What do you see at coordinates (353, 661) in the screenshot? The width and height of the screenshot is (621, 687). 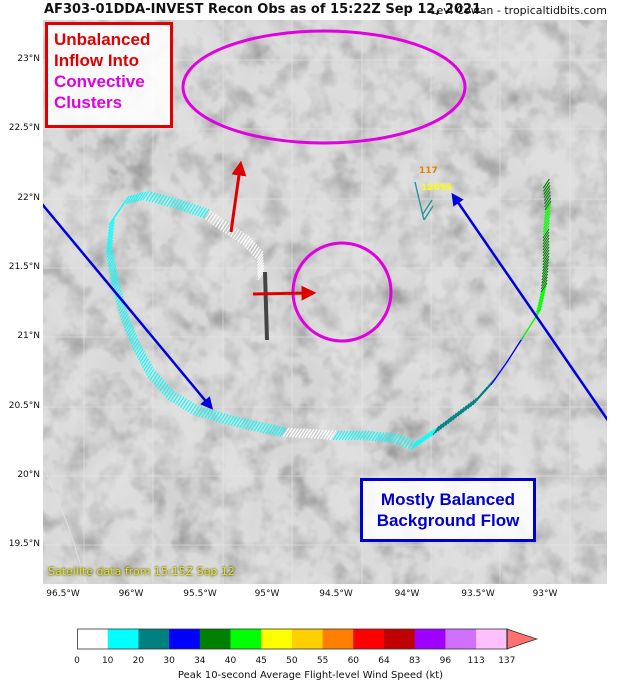 I see `colorbar-tick-label: 60` at bounding box center [353, 661].